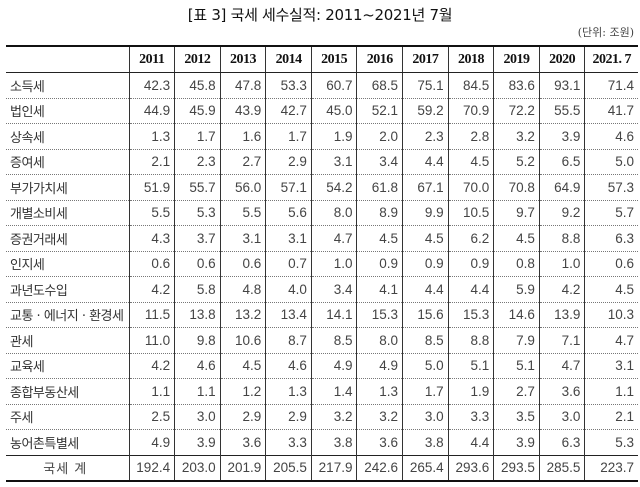  What do you see at coordinates (288, 315) in the screenshot?
I see `value-cell: 13.4` at bounding box center [288, 315].